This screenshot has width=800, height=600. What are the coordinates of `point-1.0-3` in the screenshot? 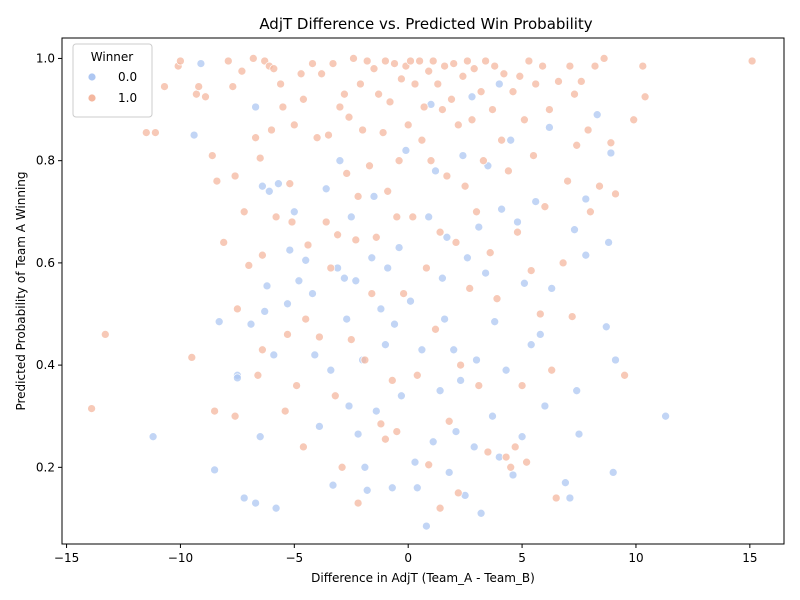 It's located at (155, 132).